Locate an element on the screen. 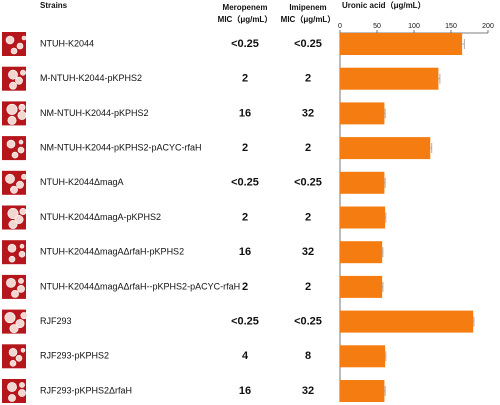  strain-name: NM-NTUH-K2044-pKPHS2 is located at coordinates (94, 113).